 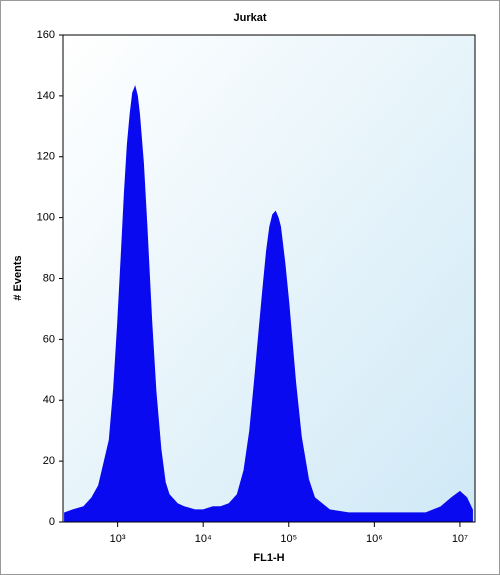 I want to click on x-tick-label: 10⁵, so click(x=288, y=539).